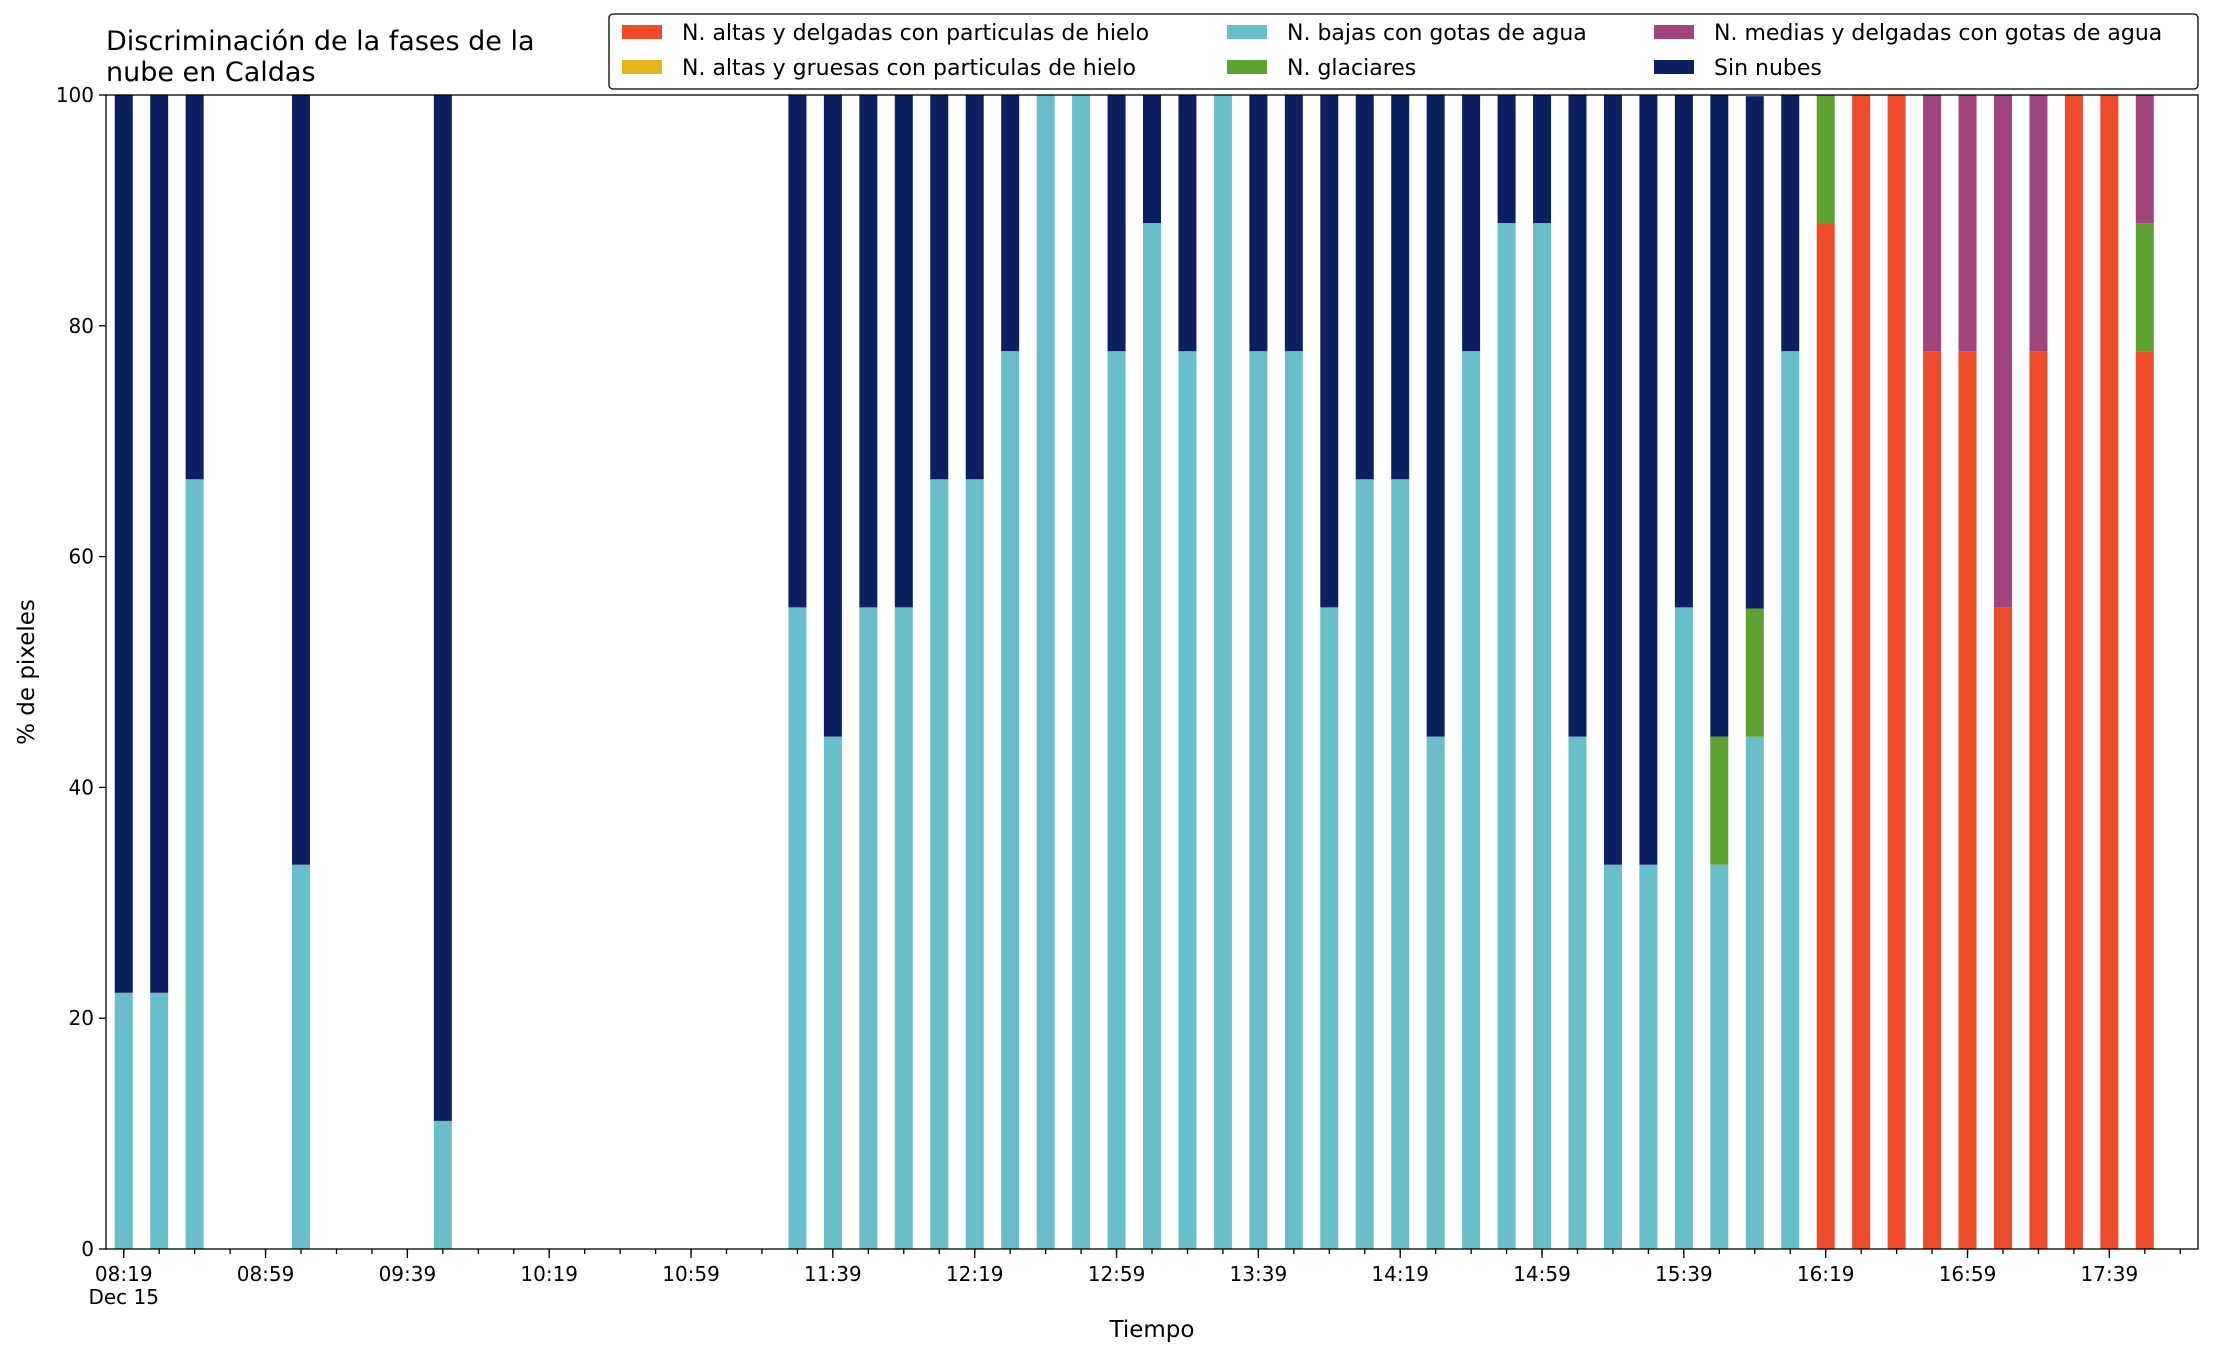  Describe the element at coordinates (975, 1274) in the screenshot. I see `x-tick-label: 12:19` at that location.